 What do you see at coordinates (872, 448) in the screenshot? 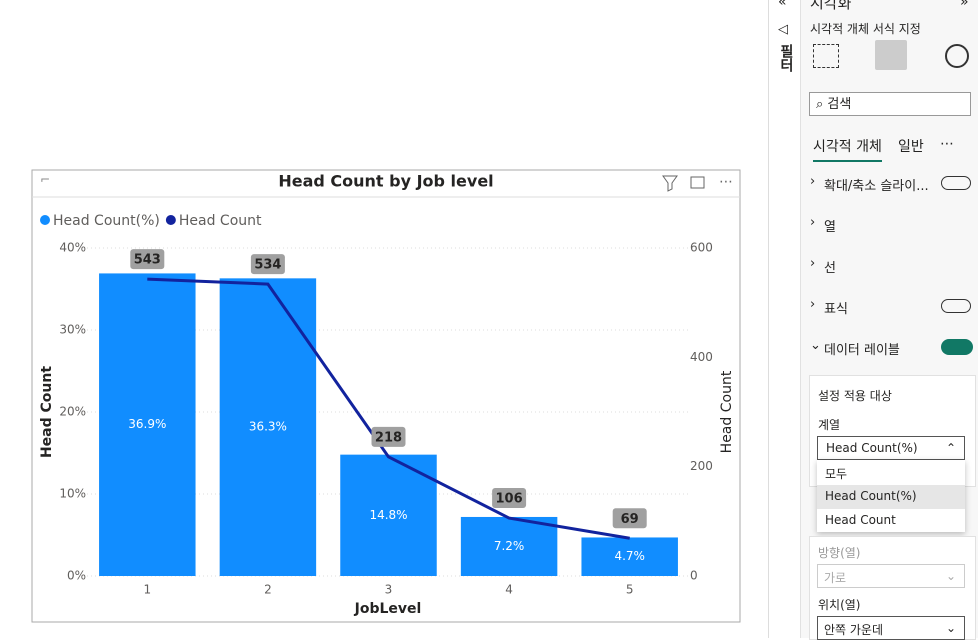
I see `series-selected: Head Count(%)` at bounding box center [872, 448].